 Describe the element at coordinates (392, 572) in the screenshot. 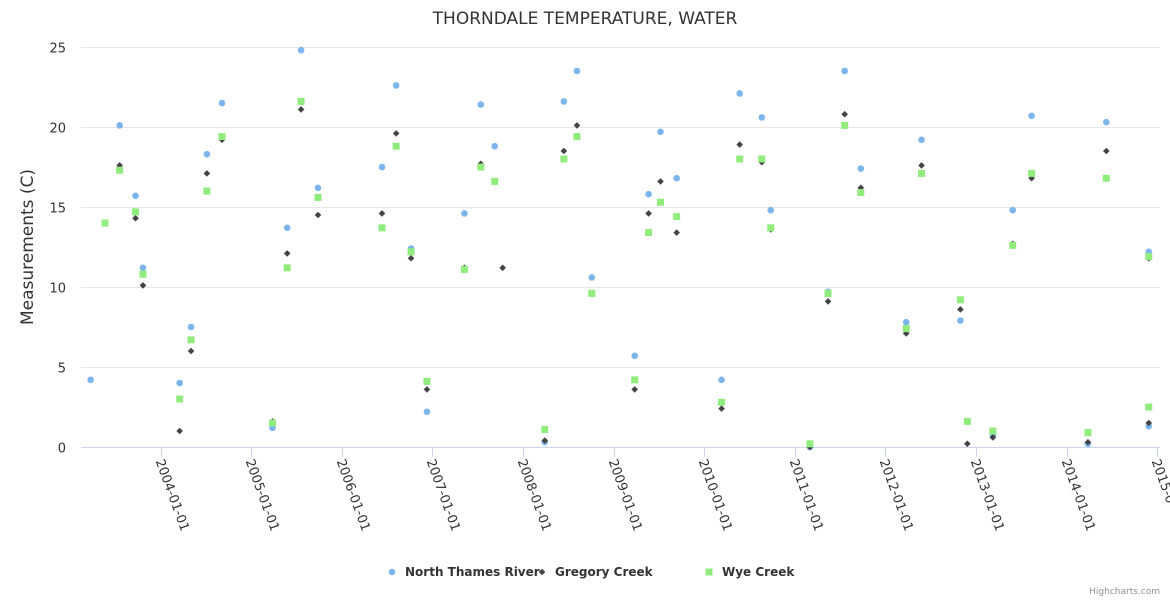

I see `legend-marker-circle-icon` at that location.